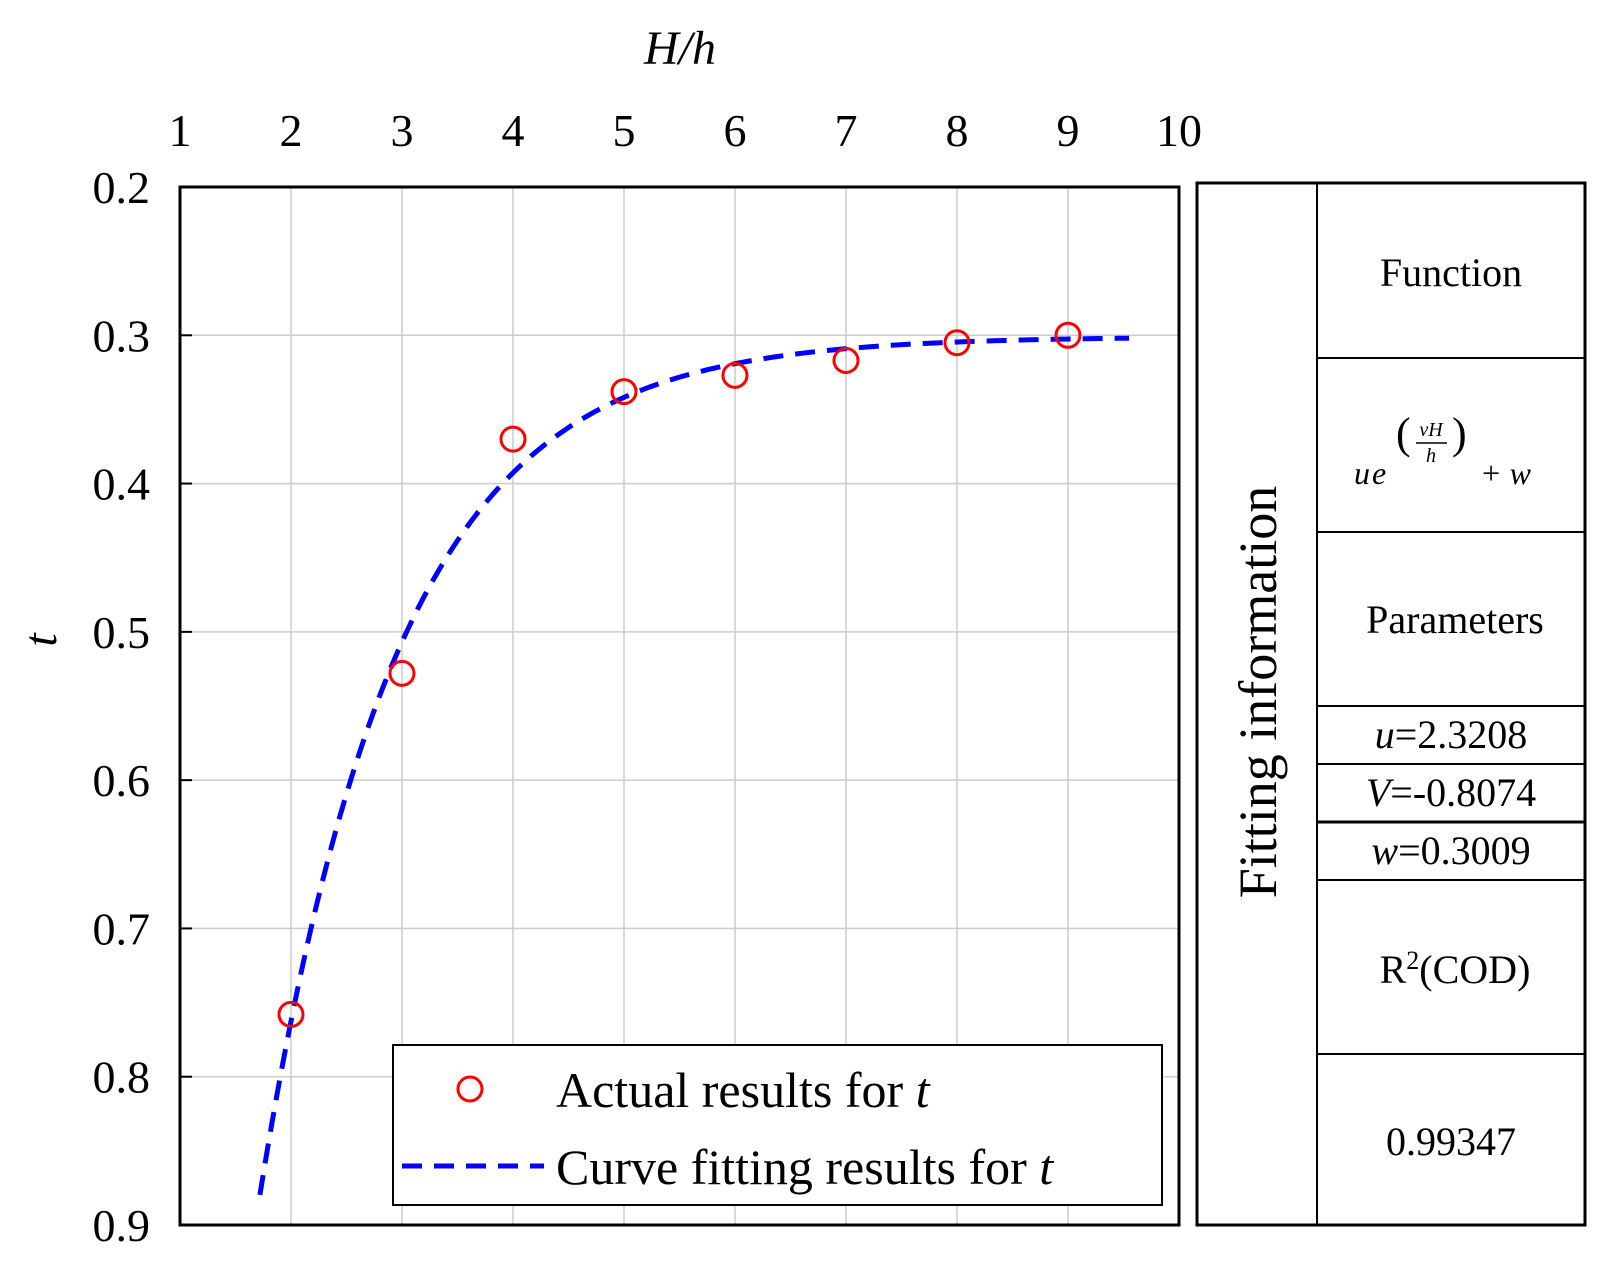  I want to click on x-axis-title: H/h, so click(679, 48).